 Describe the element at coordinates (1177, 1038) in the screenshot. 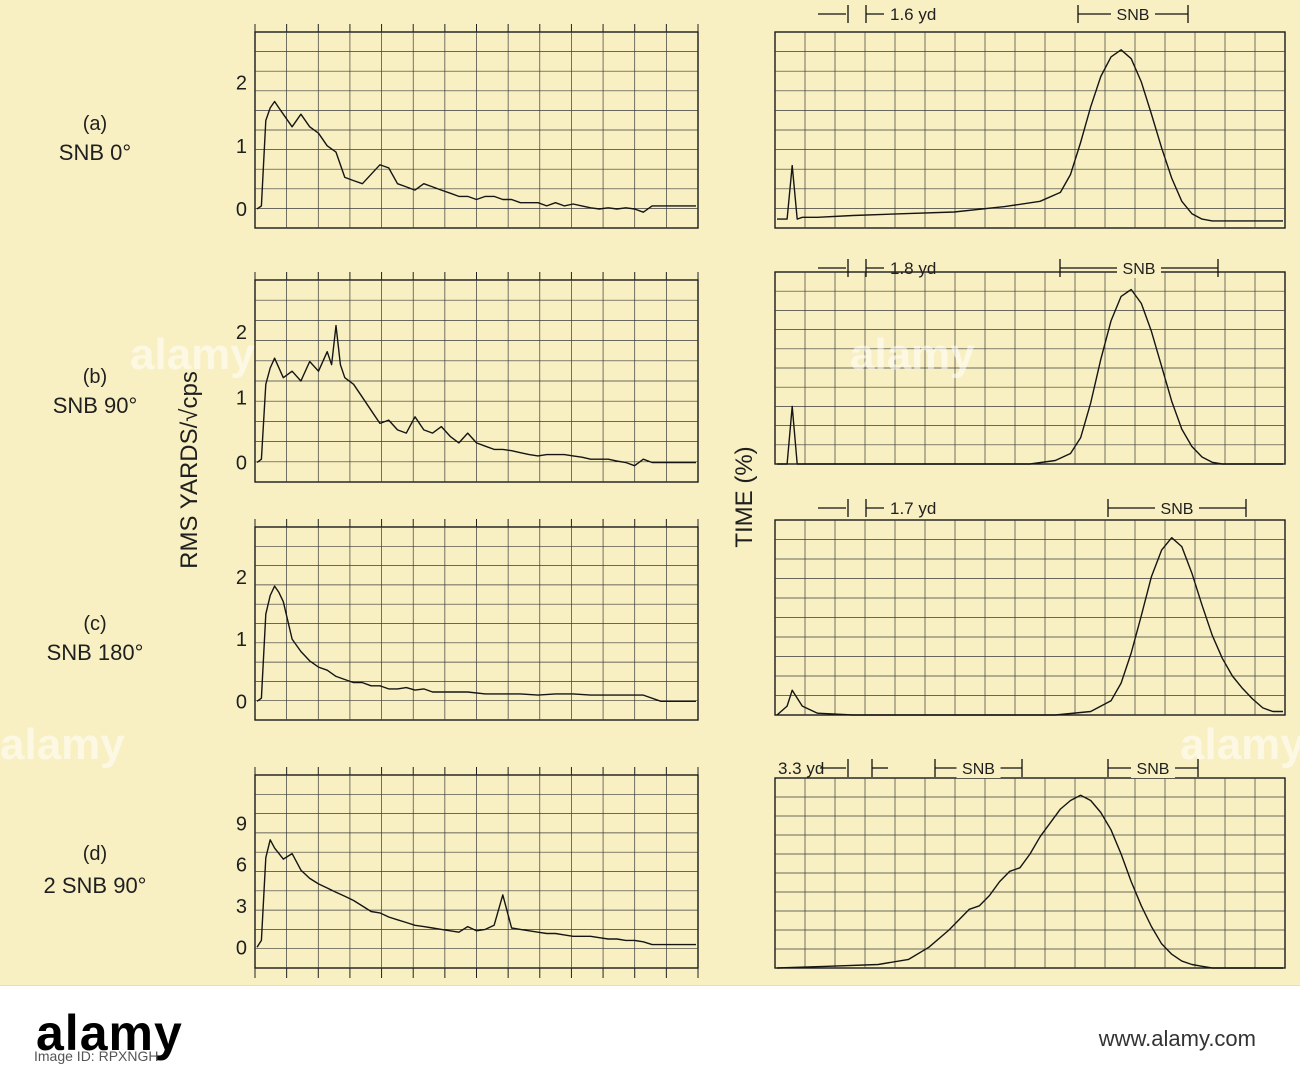

I see `alamy-url: www.alamy.com` at that location.